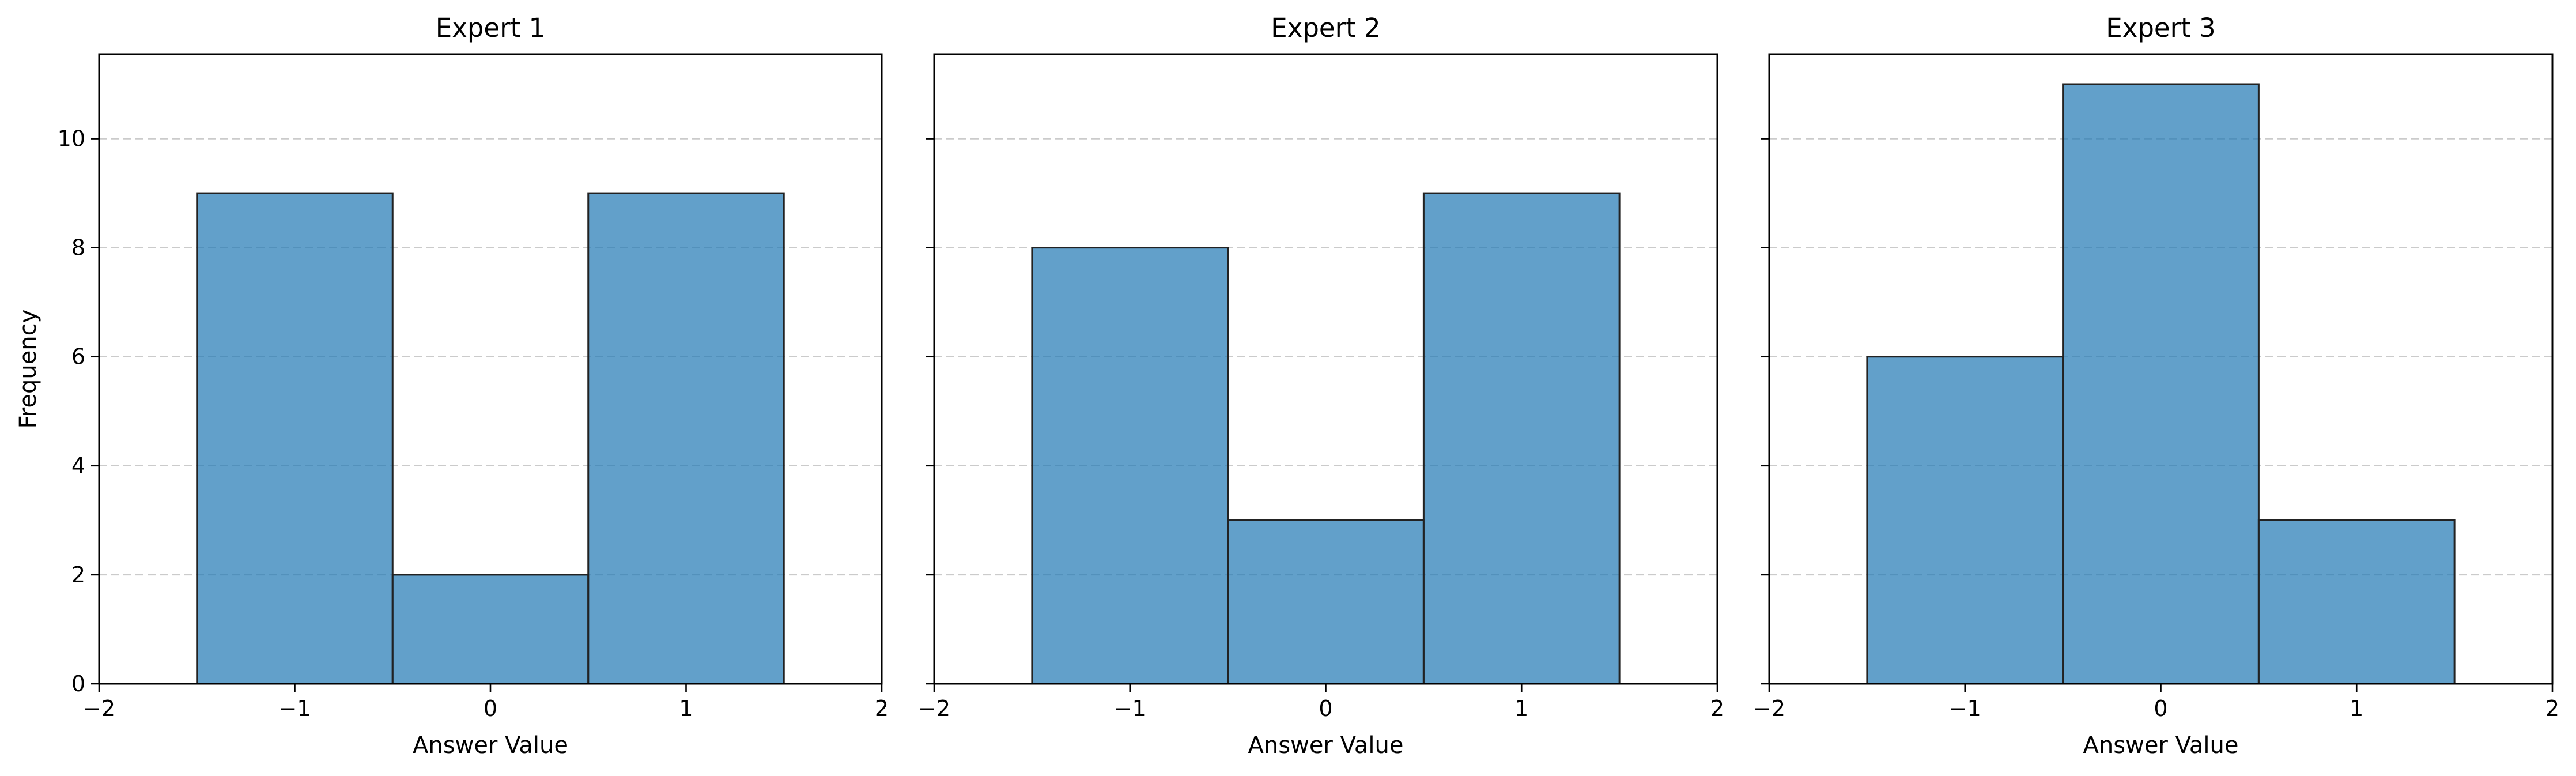 This screenshot has width=2576, height=776. What do you see at coordinates (28, 369) in the screenshot?
I see `y-axis-label: Frequency` at bounding box center [28, 369].